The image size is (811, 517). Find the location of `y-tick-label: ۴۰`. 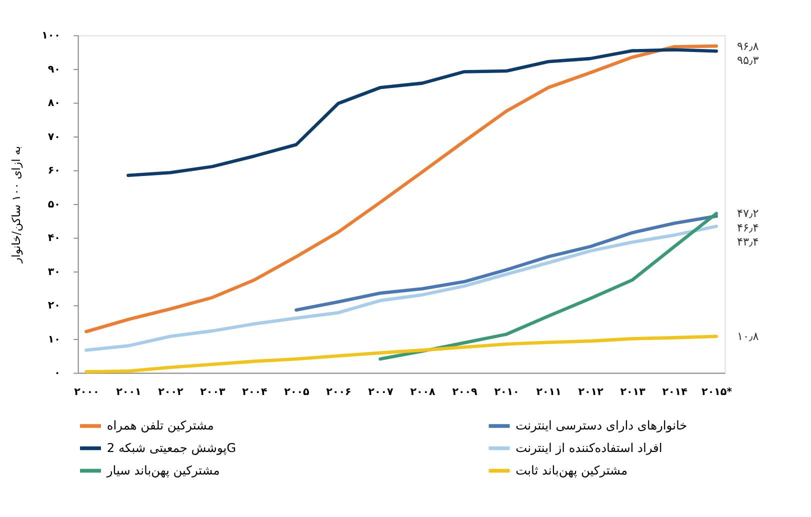

y-tick-label: ۴۰ is located at coordinates (54, 238).